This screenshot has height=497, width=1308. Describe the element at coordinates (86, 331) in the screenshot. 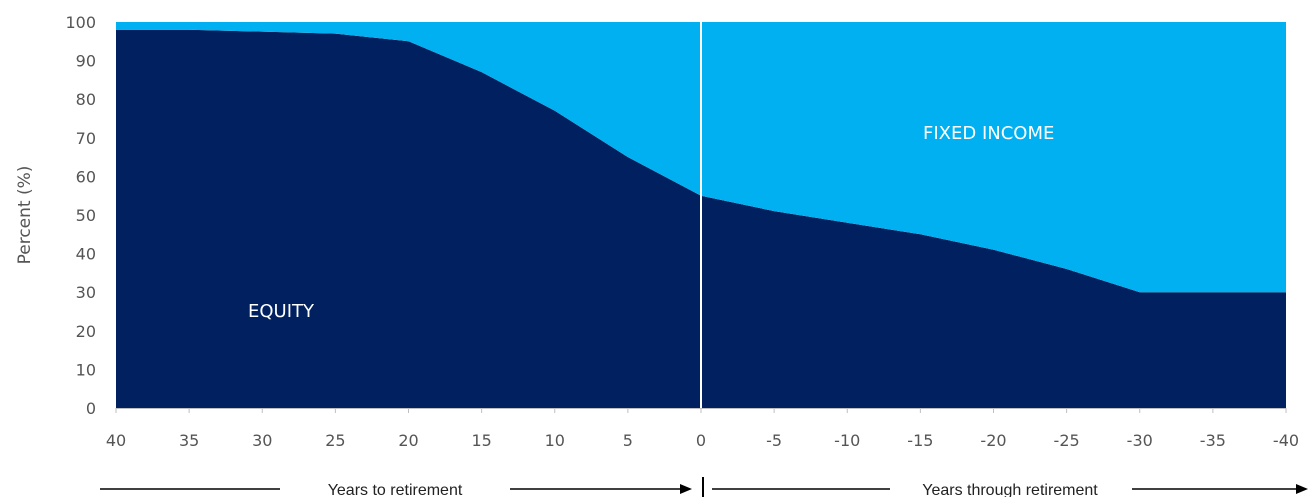

I see `y-tick-label: 20` at that location.